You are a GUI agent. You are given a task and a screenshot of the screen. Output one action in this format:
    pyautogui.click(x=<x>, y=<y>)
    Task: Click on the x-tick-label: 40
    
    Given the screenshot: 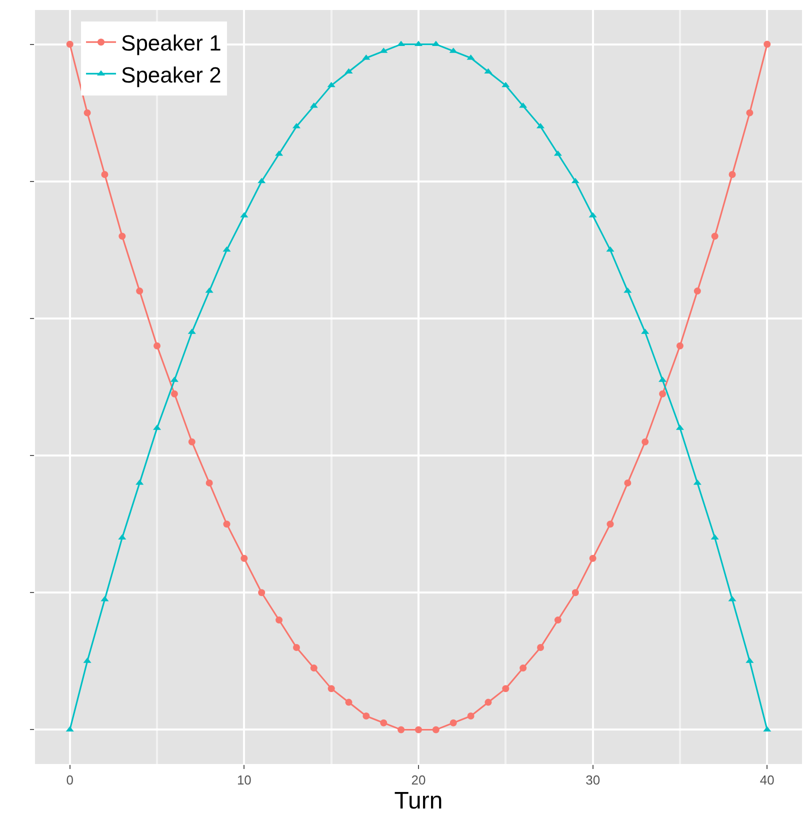 What is the action you would take?
    pyautogui.click(x=767, y=780)
    